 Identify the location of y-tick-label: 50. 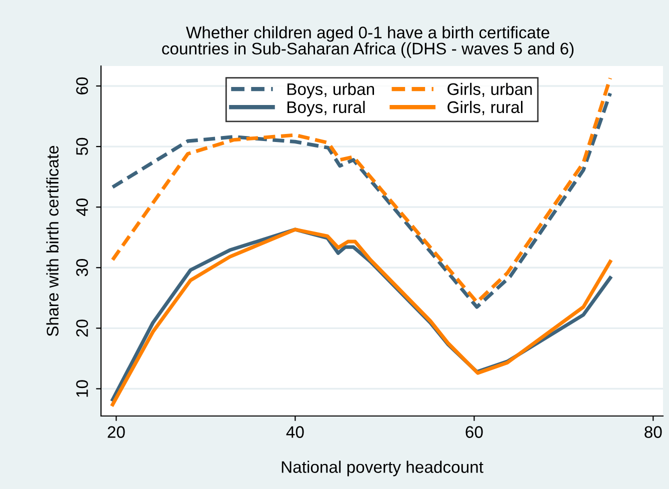
(82, 147).